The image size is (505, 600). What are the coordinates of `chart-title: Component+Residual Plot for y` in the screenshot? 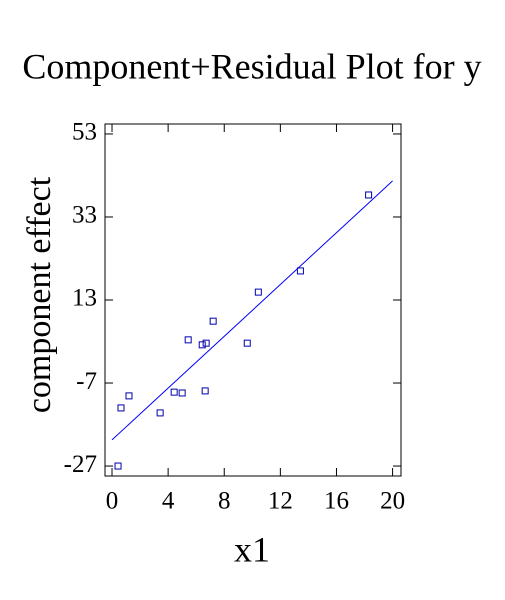 It's located at (251, 66).